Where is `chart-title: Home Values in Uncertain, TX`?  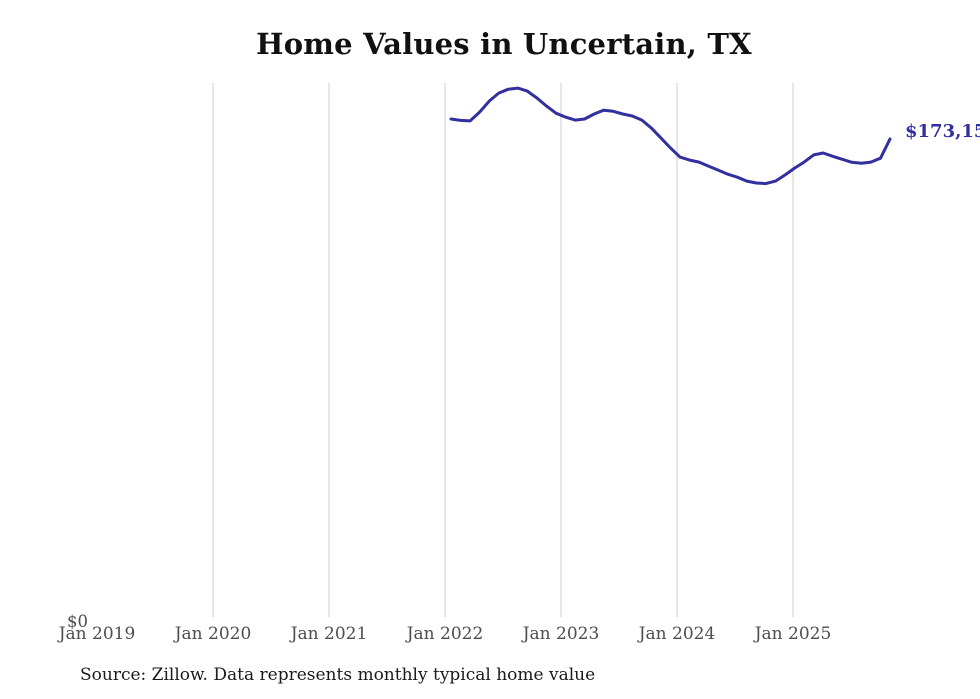 chart-title: Home Values in Uncertain, TX is located at coordinates (504, 44).